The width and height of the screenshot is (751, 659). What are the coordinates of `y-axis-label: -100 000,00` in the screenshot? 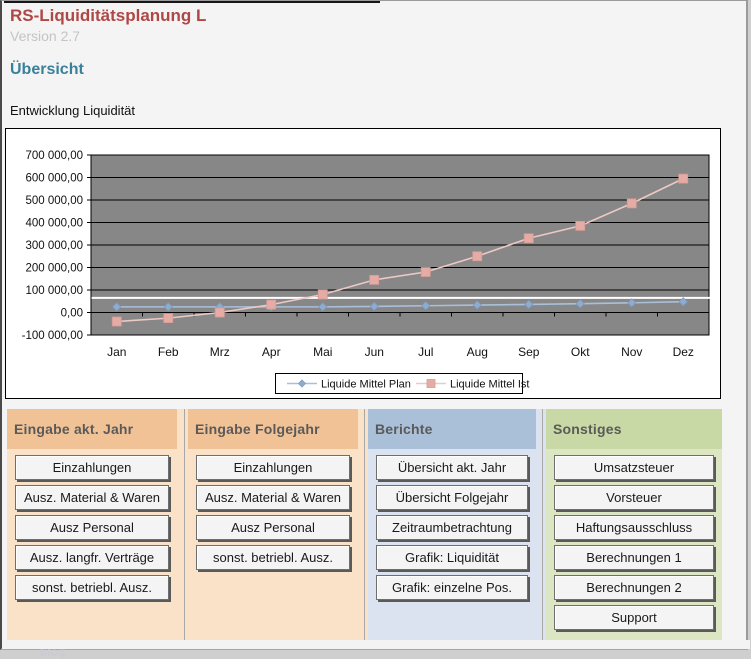 It's located at (52, 336).